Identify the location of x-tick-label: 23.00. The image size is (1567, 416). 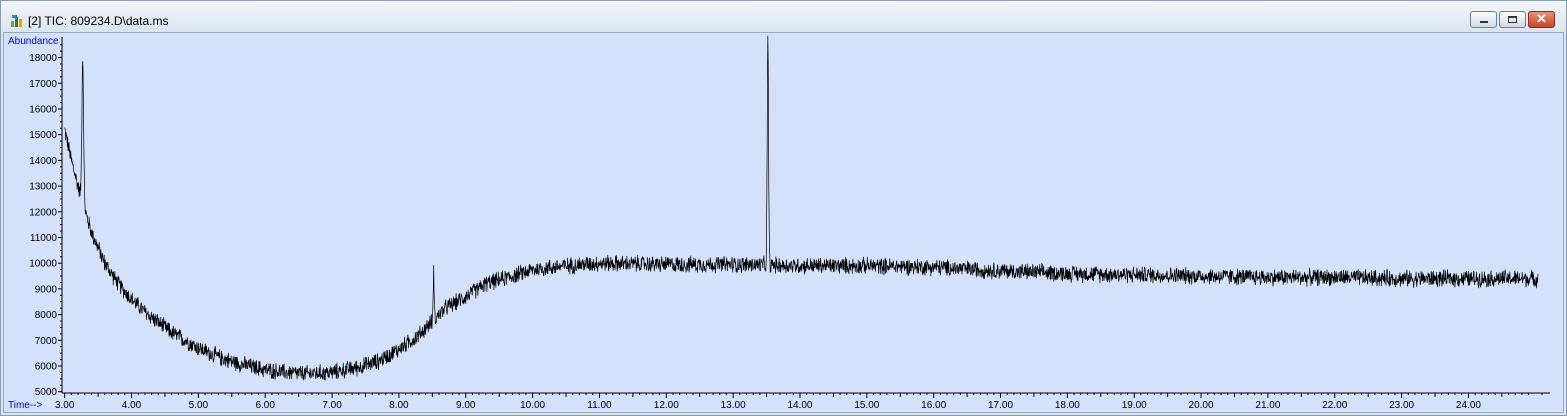
(1401, 405).